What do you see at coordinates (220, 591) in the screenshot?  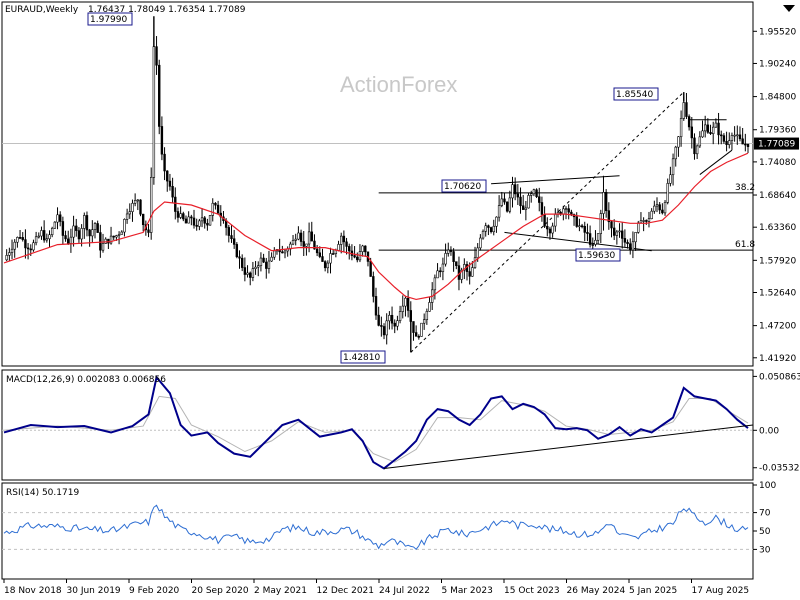 I see `time-tick-label: 20 Sep 2020` at bounding box center [220, 591].